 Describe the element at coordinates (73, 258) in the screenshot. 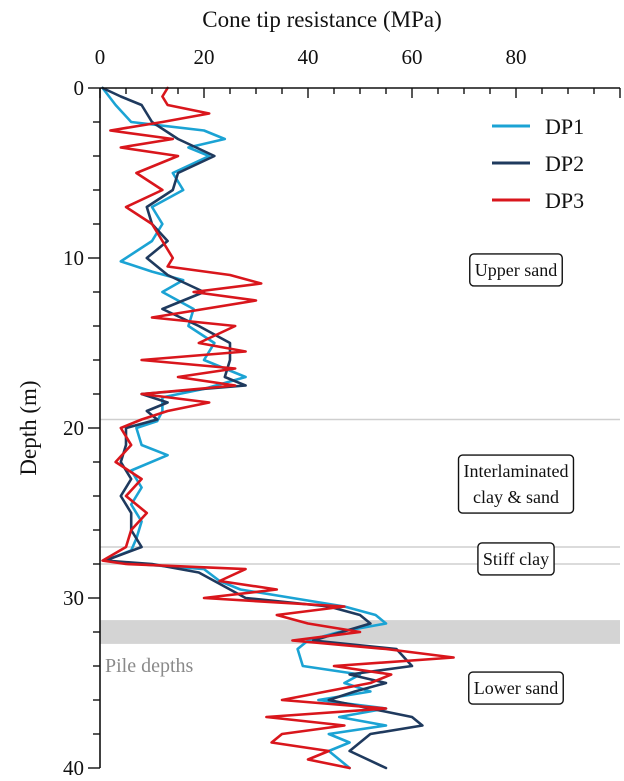

I see `y-tick-label: 10` at that location.